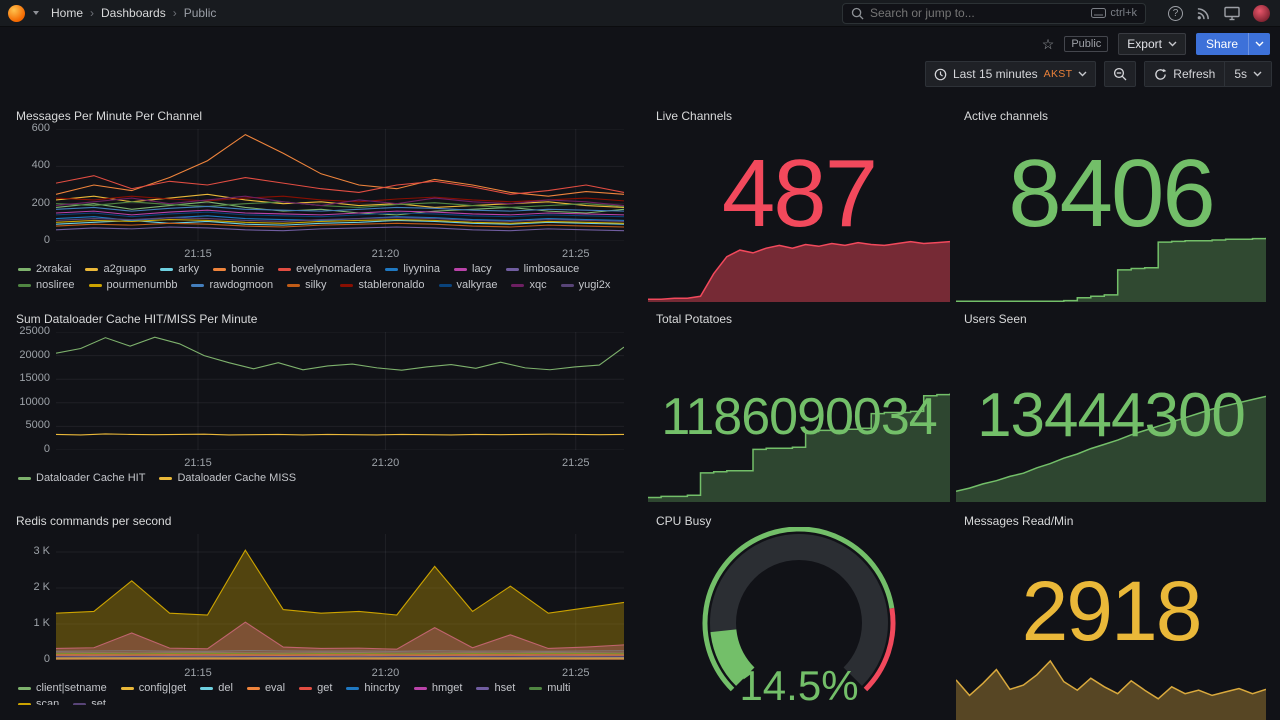 This screenshot has height=720, width=1280. What do you see at coordinates (109, 116) in the screenshot?
I see `panel-title: Messages Per Minute Per Channel` at bounding box center [109, 116].